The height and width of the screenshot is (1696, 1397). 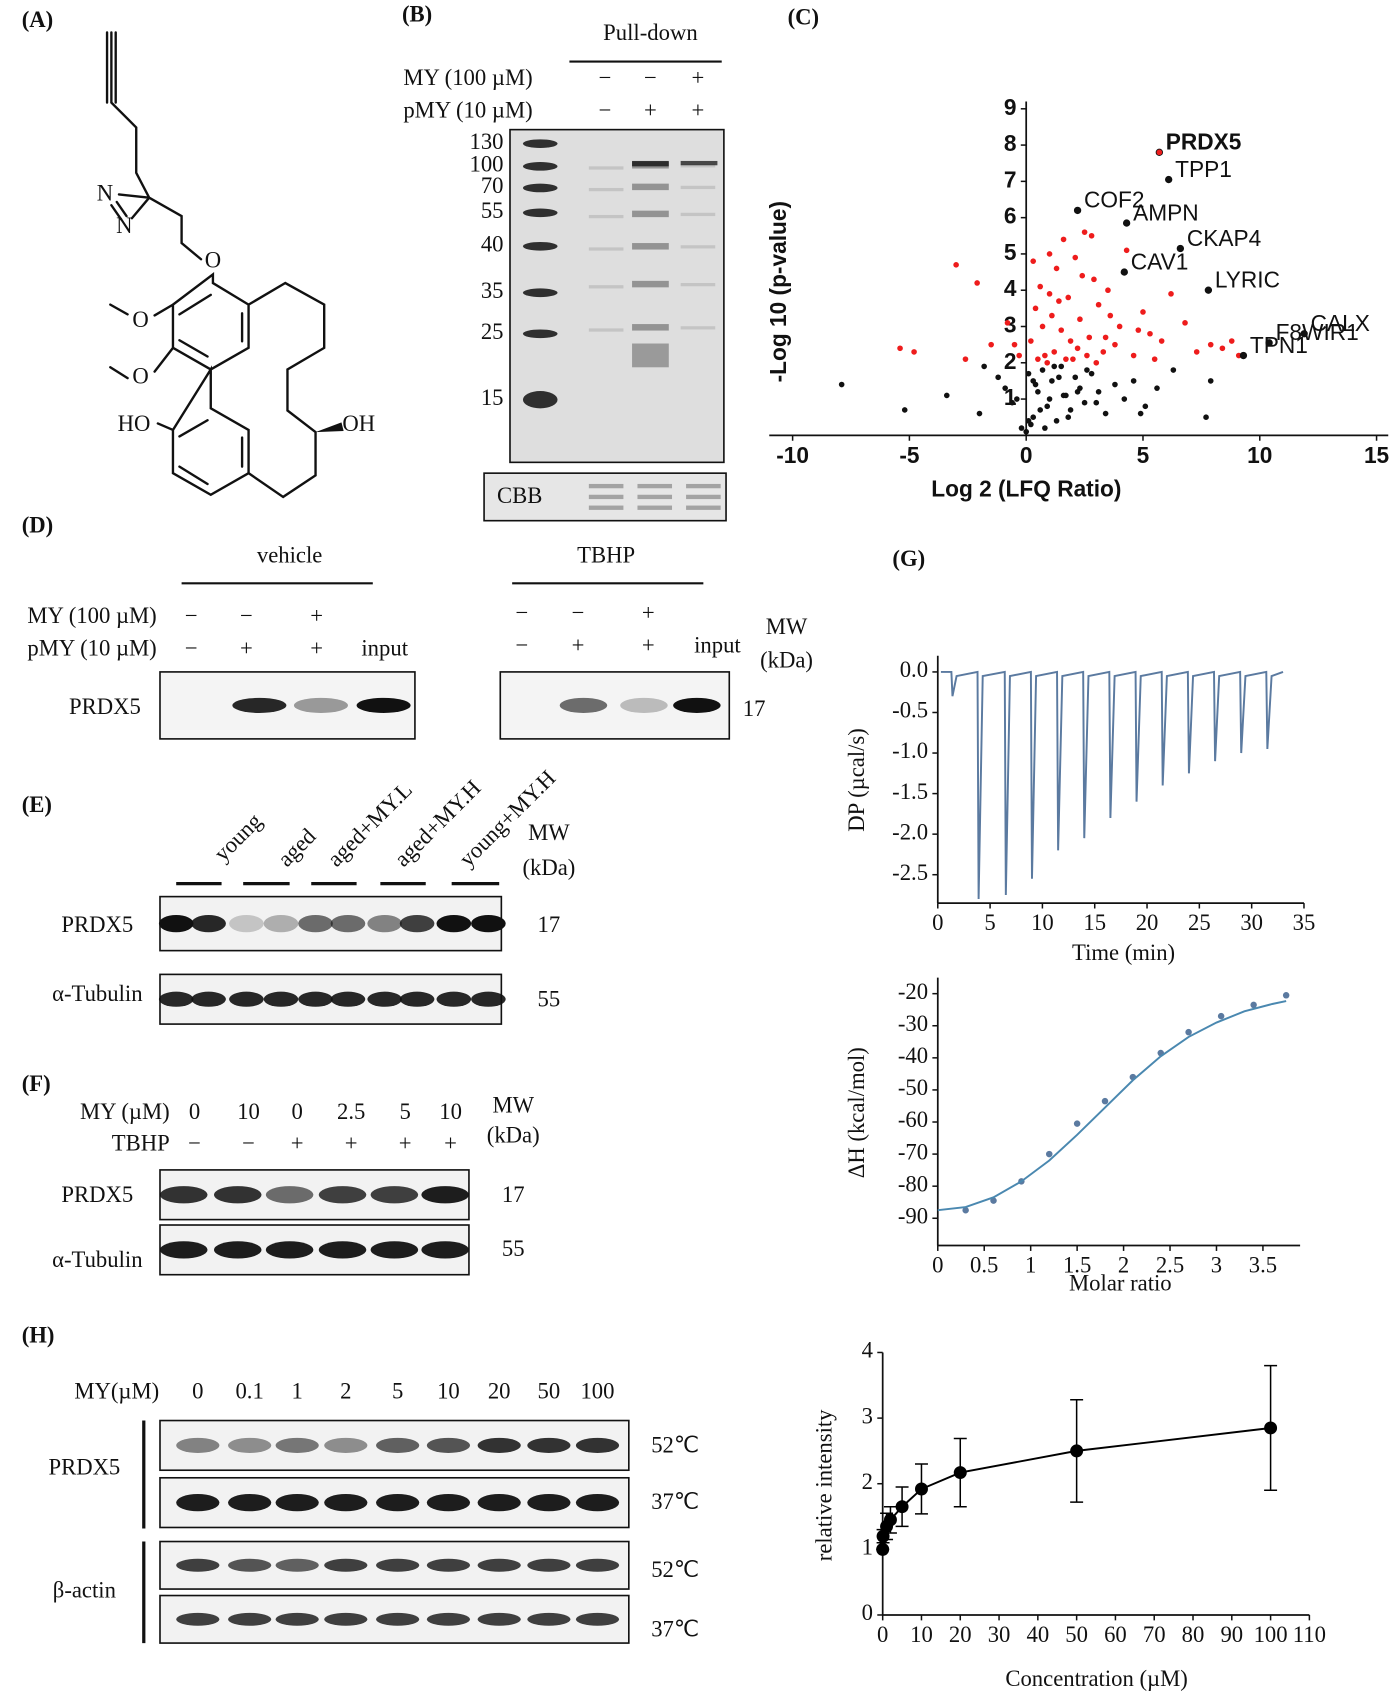 What do you see at coordinates (778, 291) in the screenshot?
I see `y-axis-label: -Log 10 (p-value)` at bounding box center [778, 291].